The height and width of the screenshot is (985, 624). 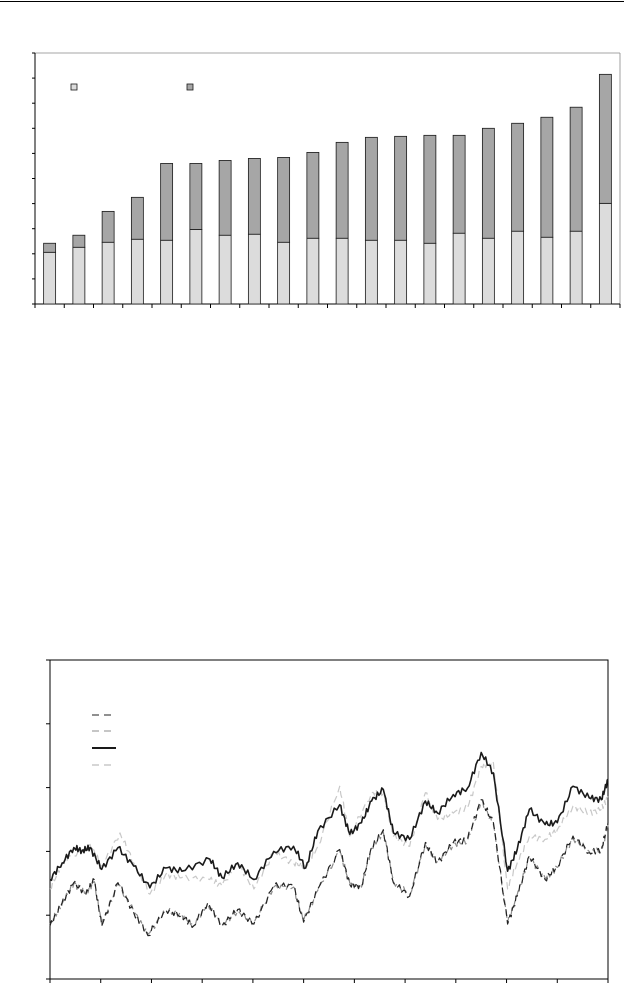 What do you see at coordinates (132, 87) in the screenshot?
I see `bar-chart-legend` at bounding box center [132, 87].